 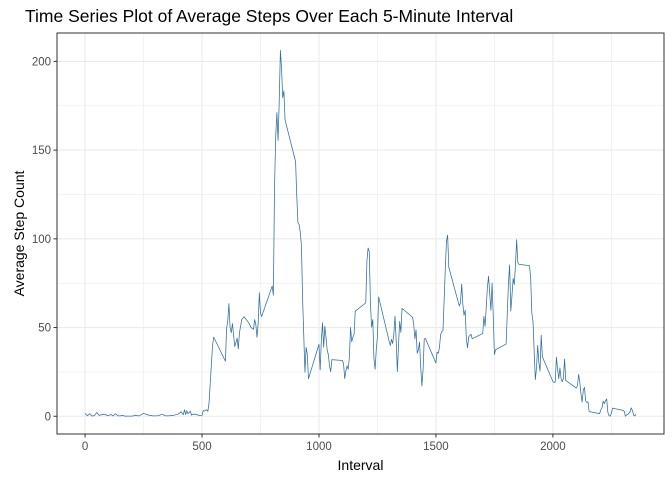 What do you see at coordinates (48, 417) in the screenshot?
I see `y-tick-label: 0` at bounding box center [48, 417].